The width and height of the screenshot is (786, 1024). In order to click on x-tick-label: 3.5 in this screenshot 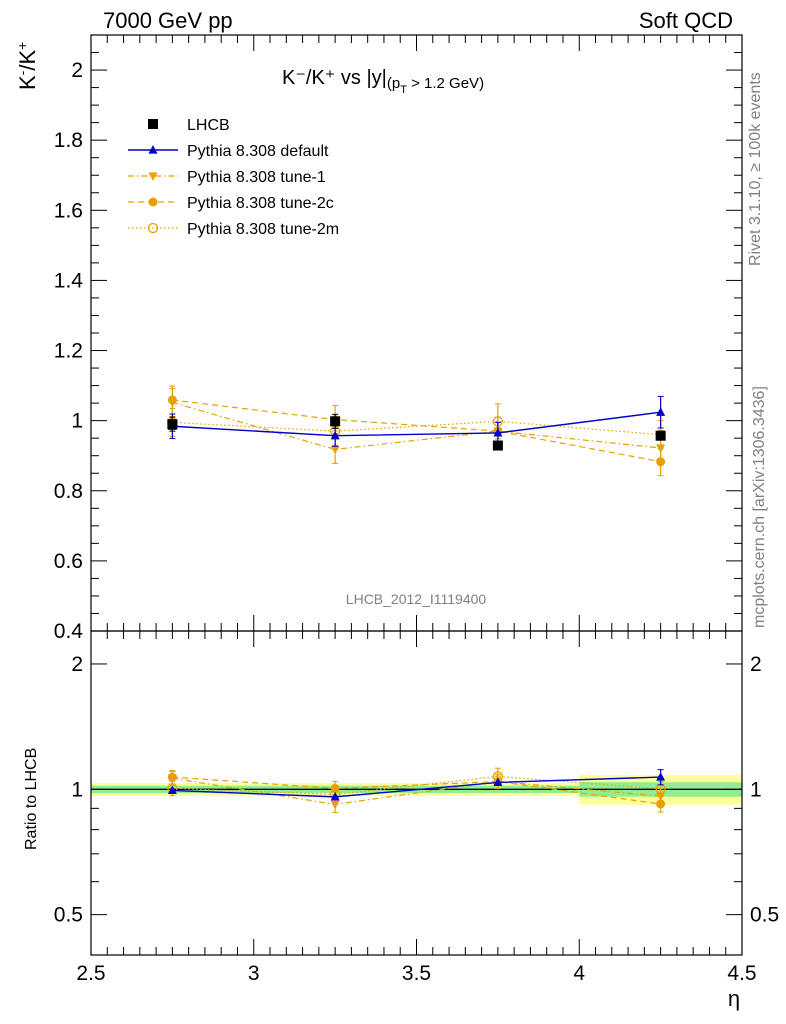, I will do `click(416, 973)`.